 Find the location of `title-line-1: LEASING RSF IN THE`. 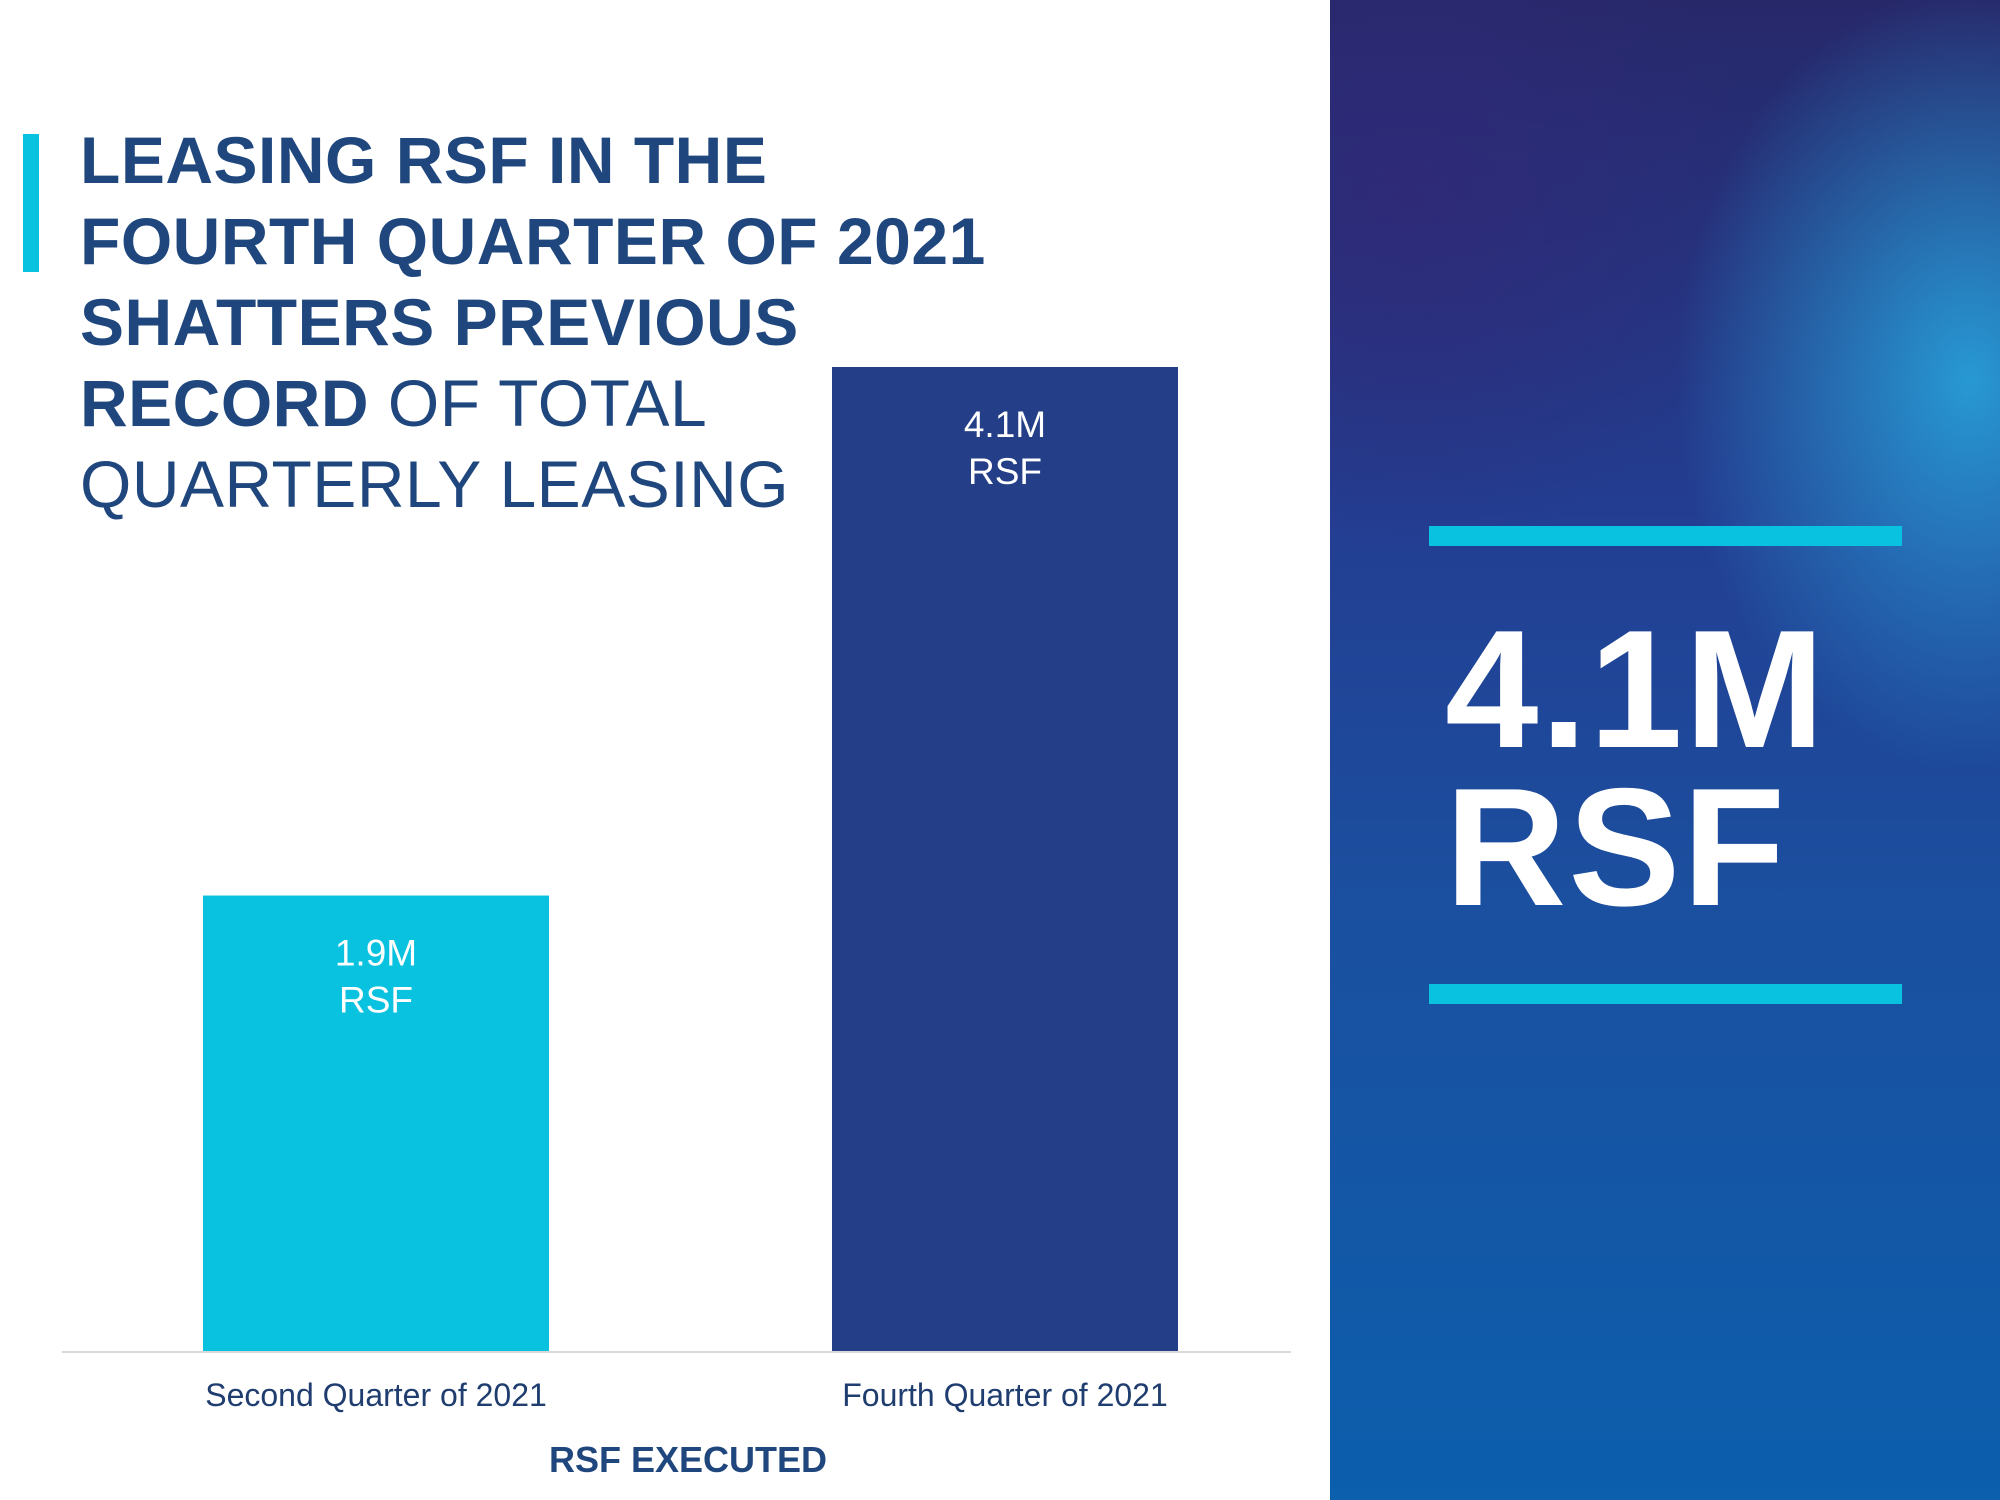

title-line-1: LEASING RSF IN THE is located at coordinates (424, 160).